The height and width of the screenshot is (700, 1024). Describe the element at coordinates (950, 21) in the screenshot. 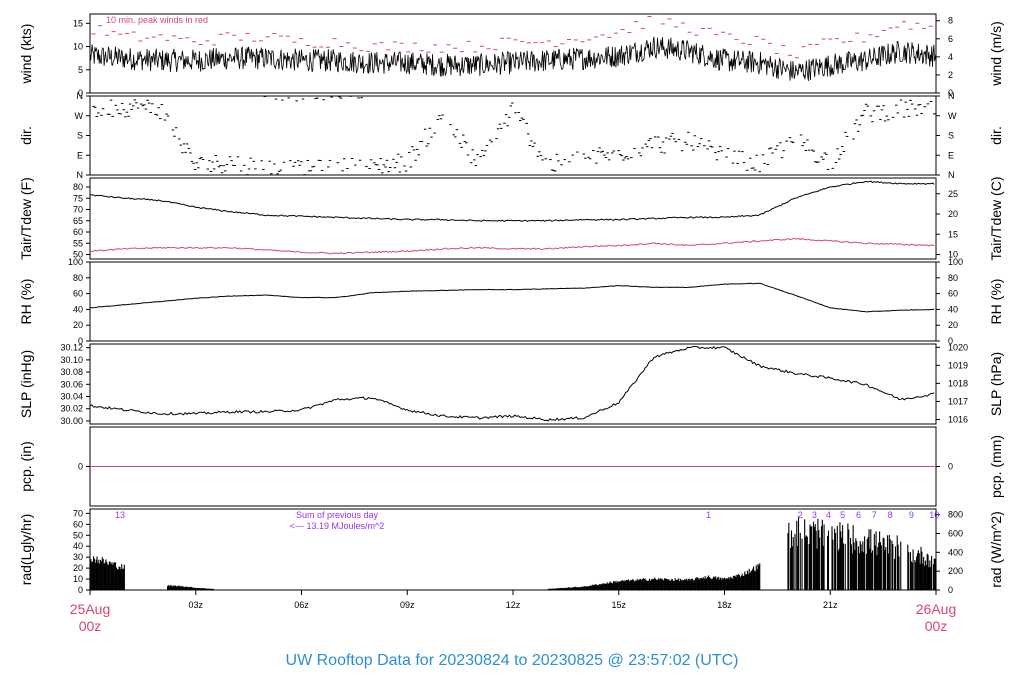

I see `y-tick-label-right: 8` at that location.